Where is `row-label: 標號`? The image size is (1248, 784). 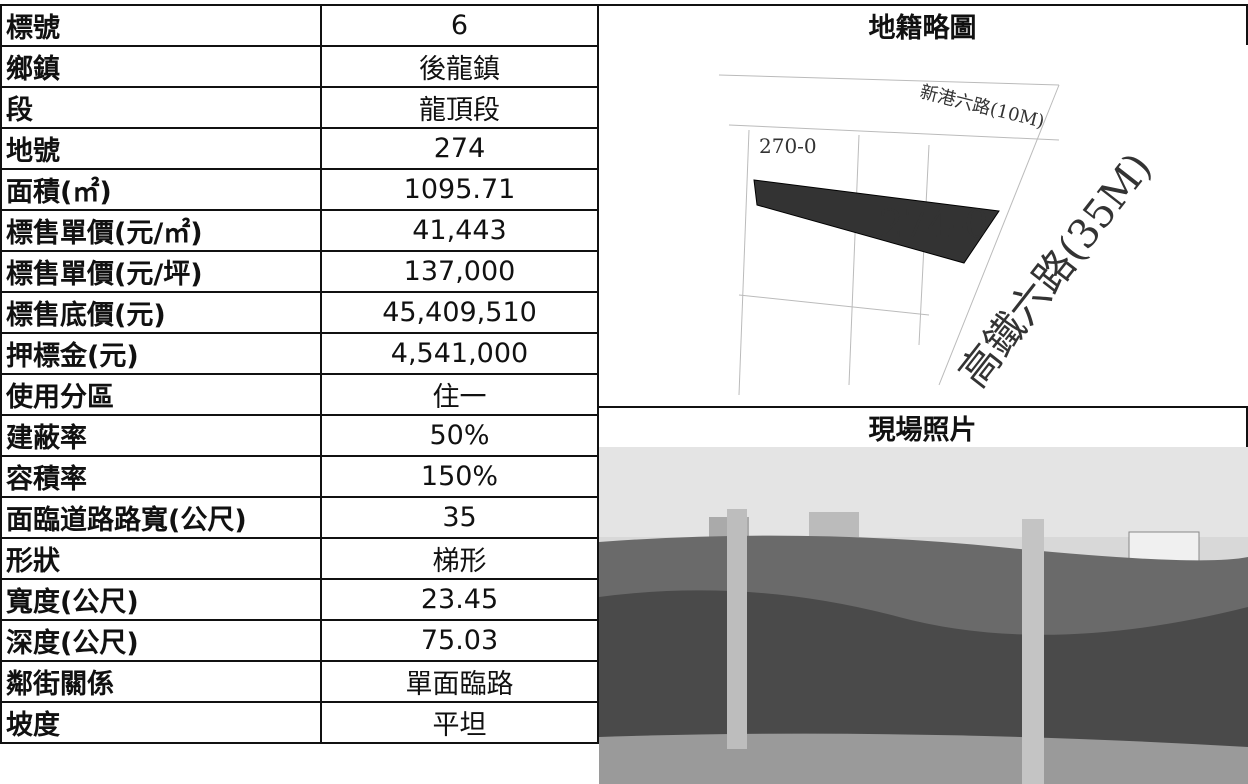
row-label: 標號 is located at coordinates (161, 25).